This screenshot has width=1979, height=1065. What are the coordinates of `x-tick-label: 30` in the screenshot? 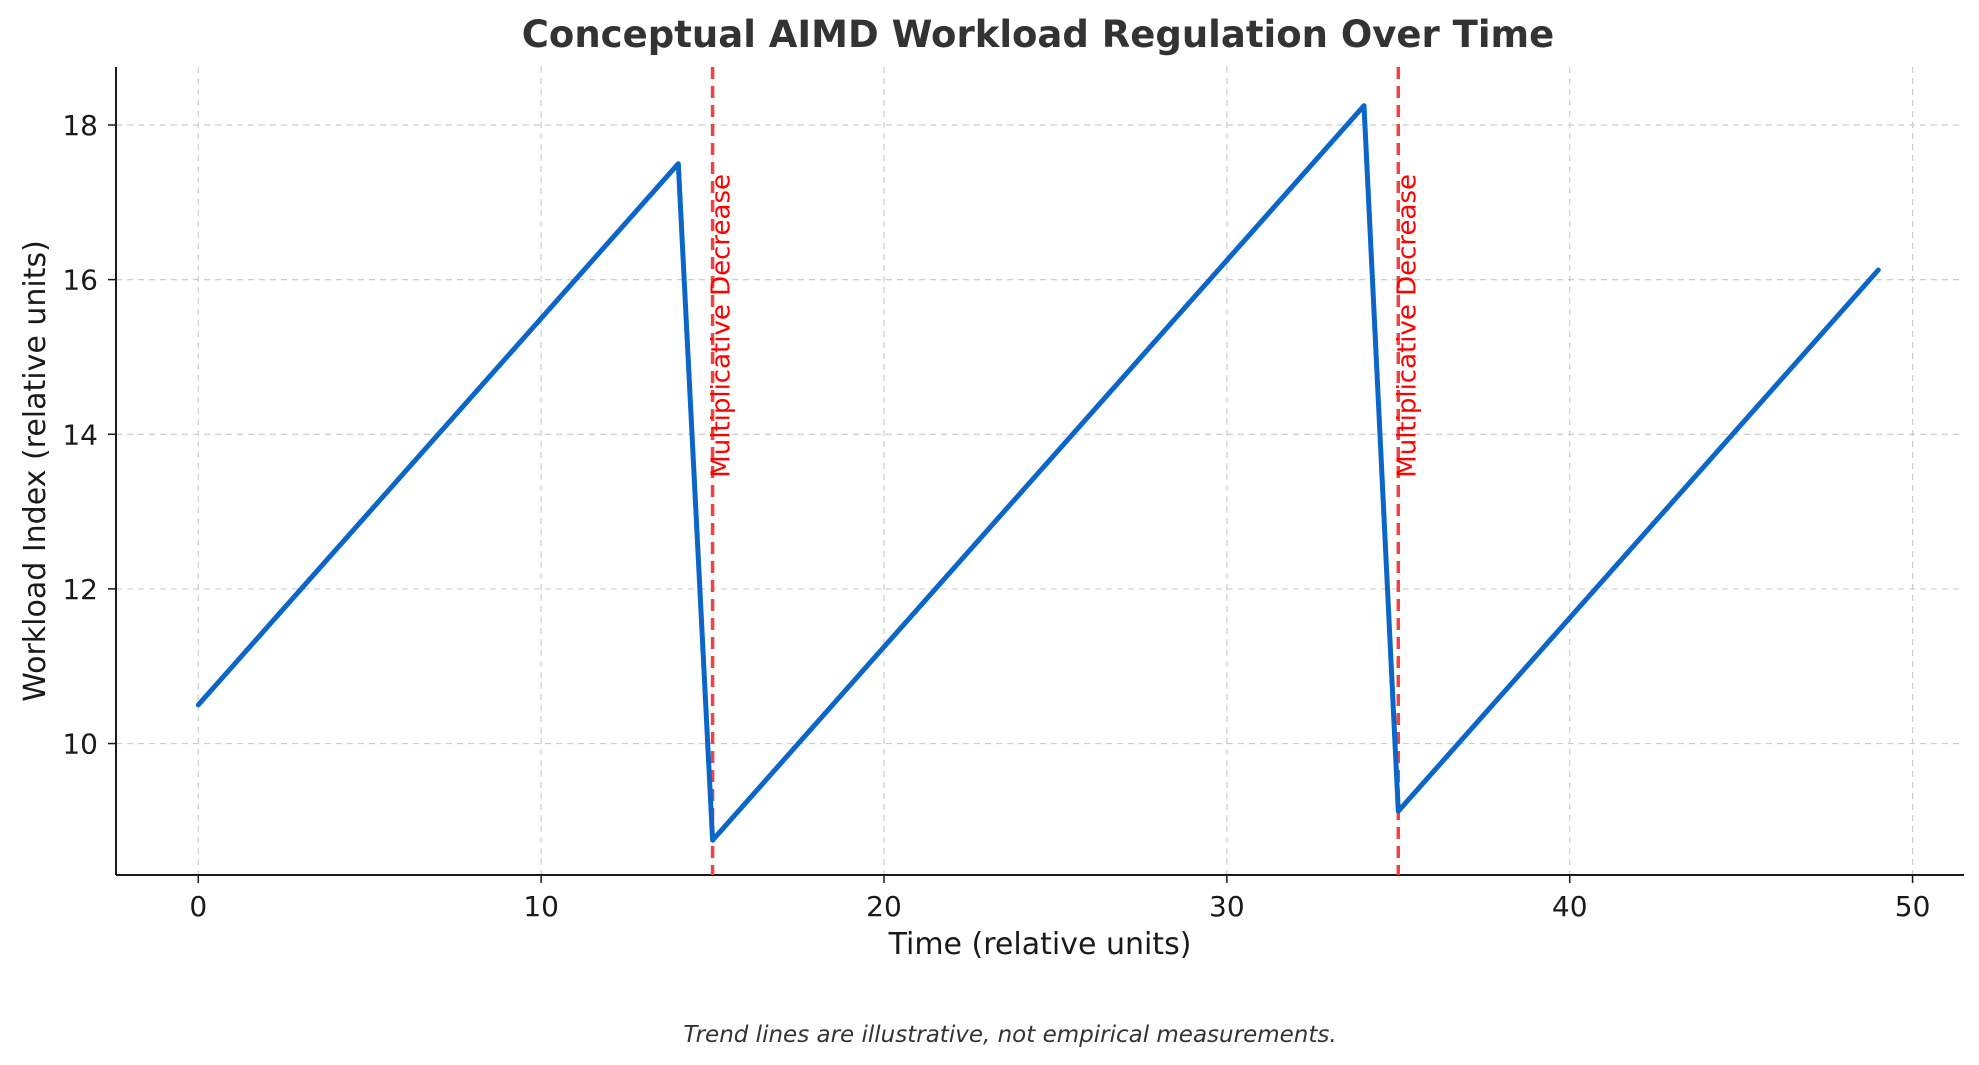 It's located at (1227, 906).